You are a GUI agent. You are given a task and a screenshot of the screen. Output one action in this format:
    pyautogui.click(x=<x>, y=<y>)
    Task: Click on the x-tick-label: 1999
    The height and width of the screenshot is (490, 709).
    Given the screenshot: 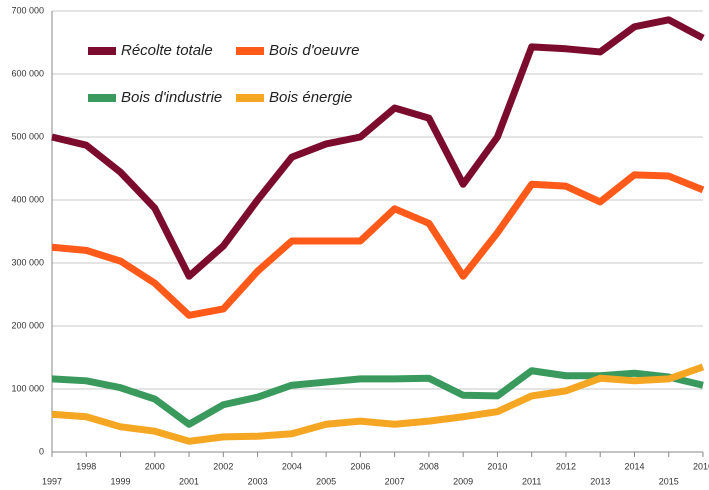 What is the action you would take?
    pyautogui.click(x=121, y=481)
    